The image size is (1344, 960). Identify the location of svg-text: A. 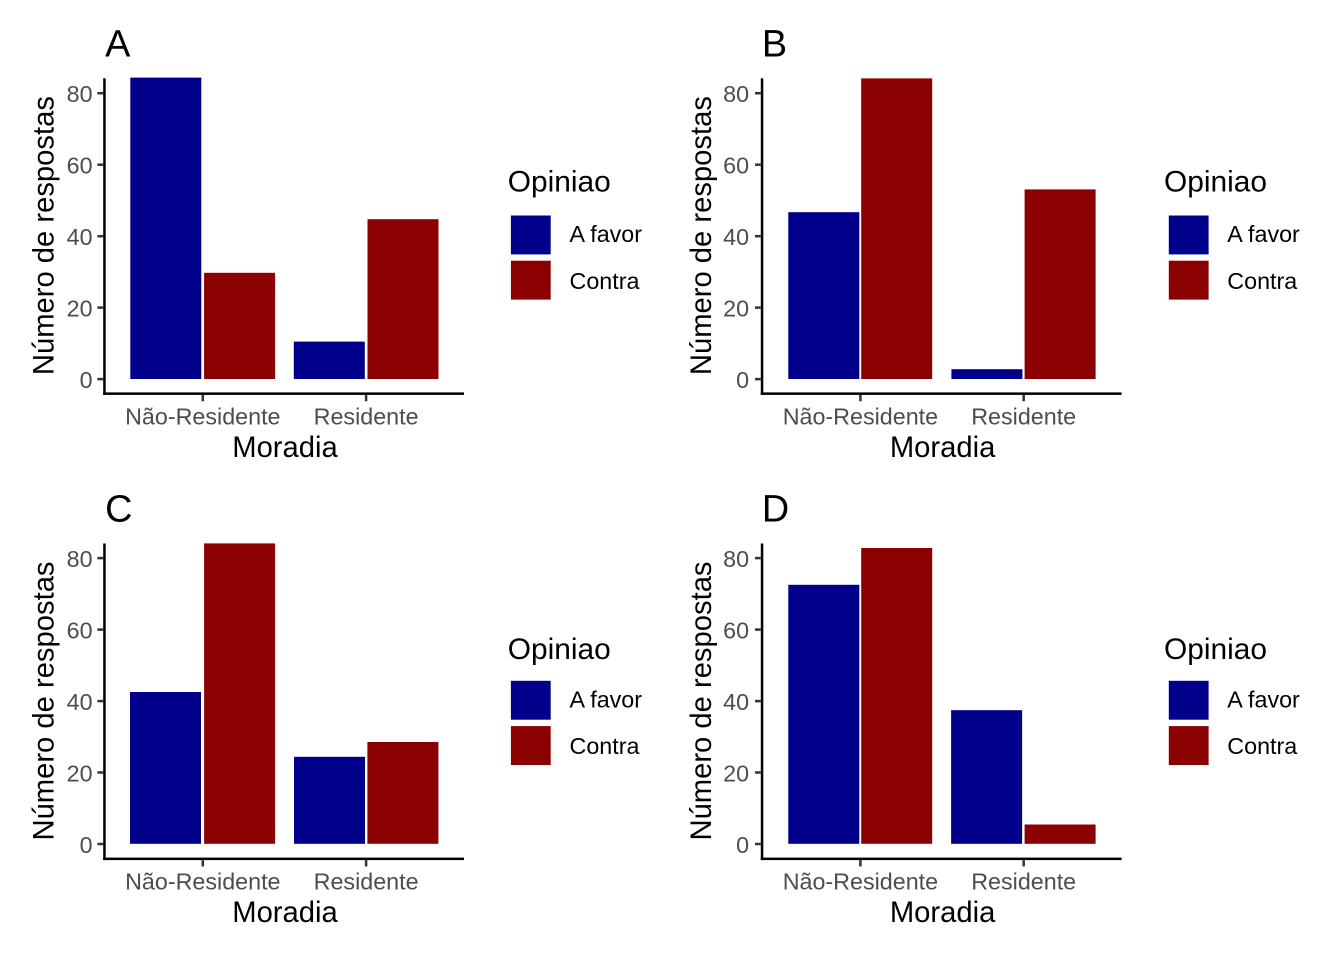
(118, 44).